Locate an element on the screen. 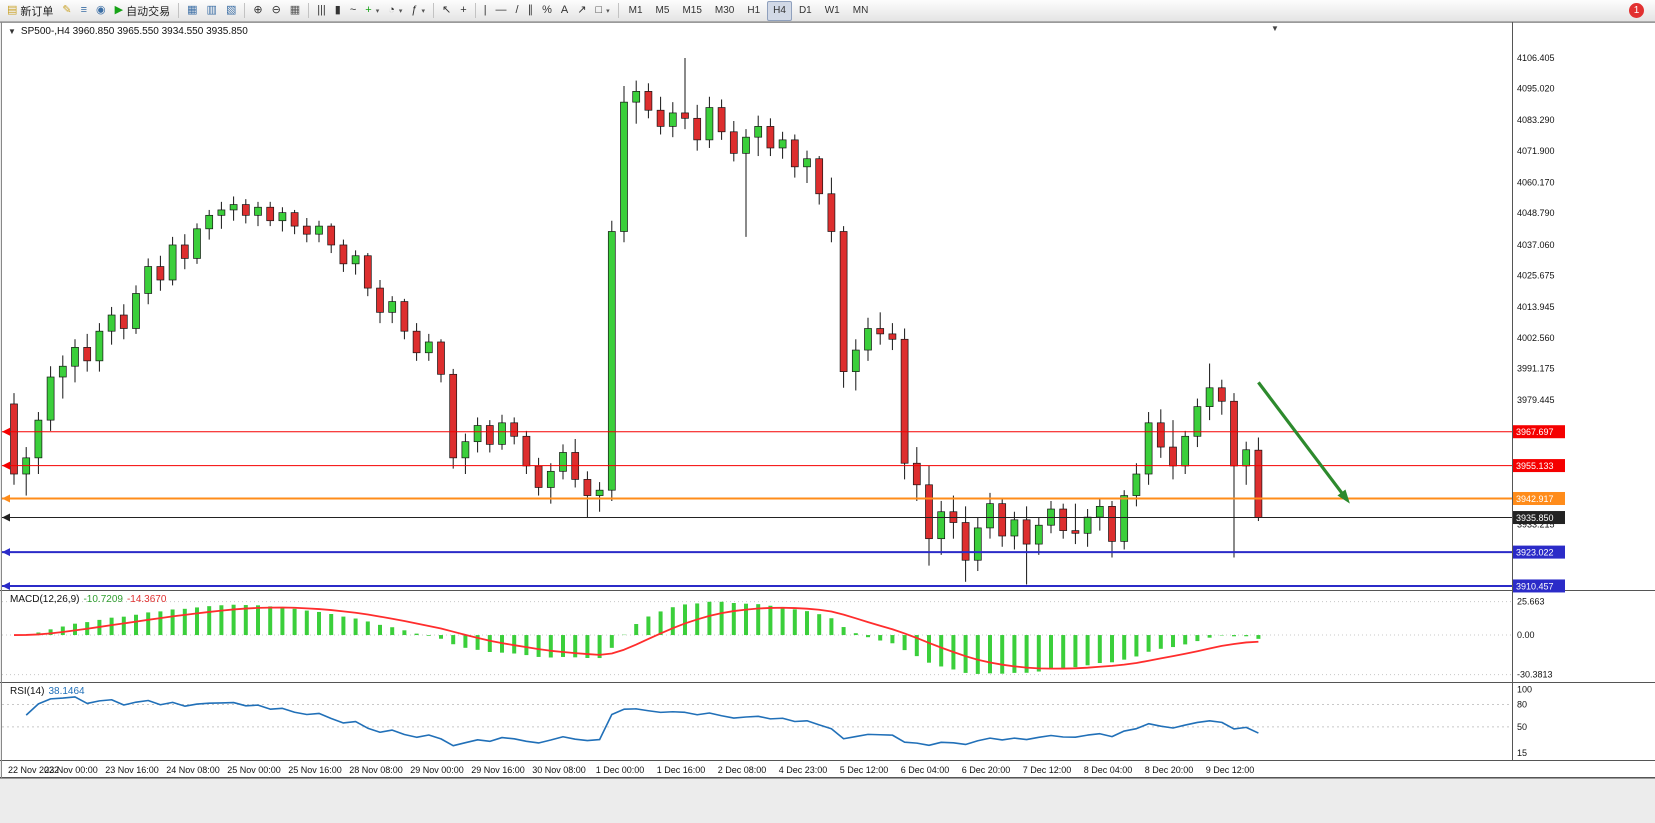 The height and width of the screenshot is (823, 1655). trend-arrow-annotation is located at coordinates (1303, 442).